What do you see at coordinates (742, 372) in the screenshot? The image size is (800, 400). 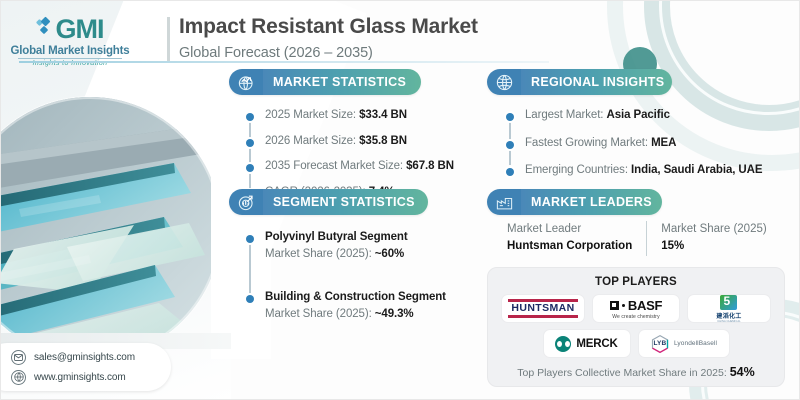 I see `collective-share-value: 54%` at bounding box center [742, 372].